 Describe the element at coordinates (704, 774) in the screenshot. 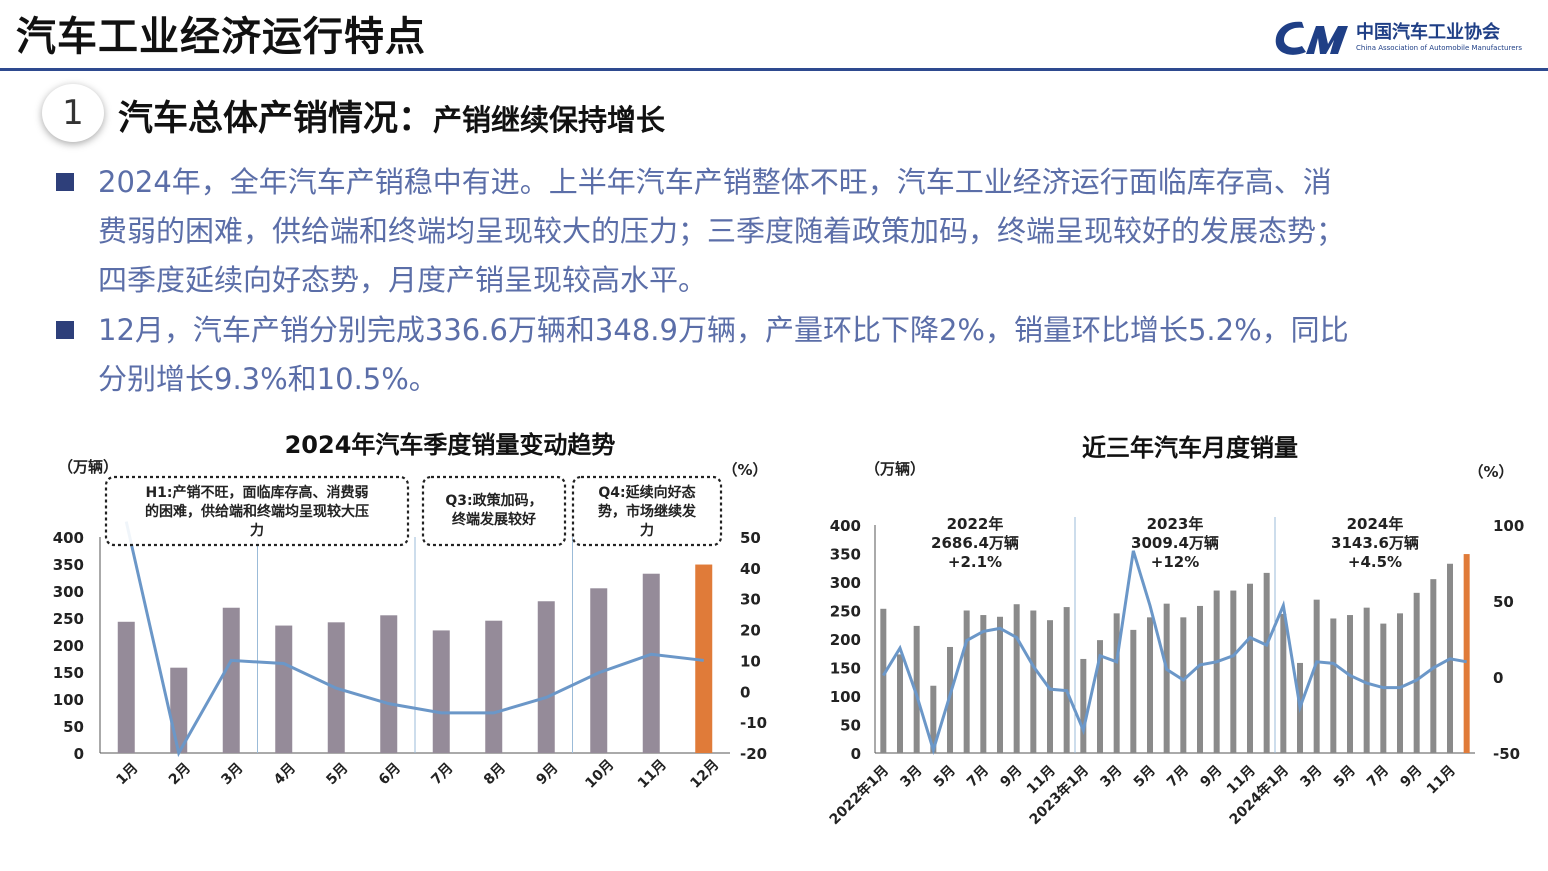

I see `x-tick-label: 12月` at that location.